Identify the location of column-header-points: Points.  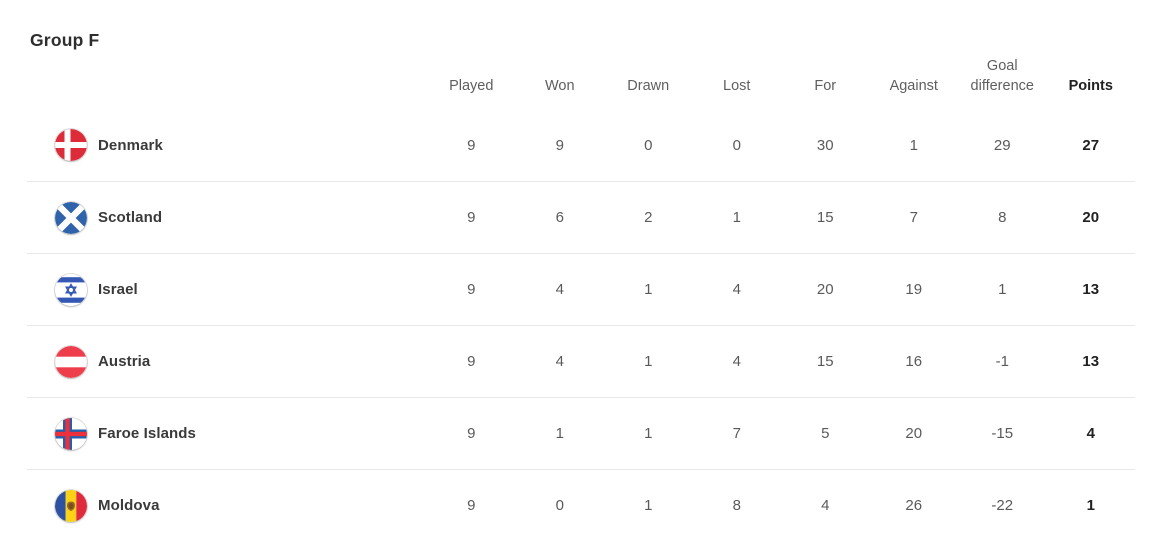
(1090, 86).